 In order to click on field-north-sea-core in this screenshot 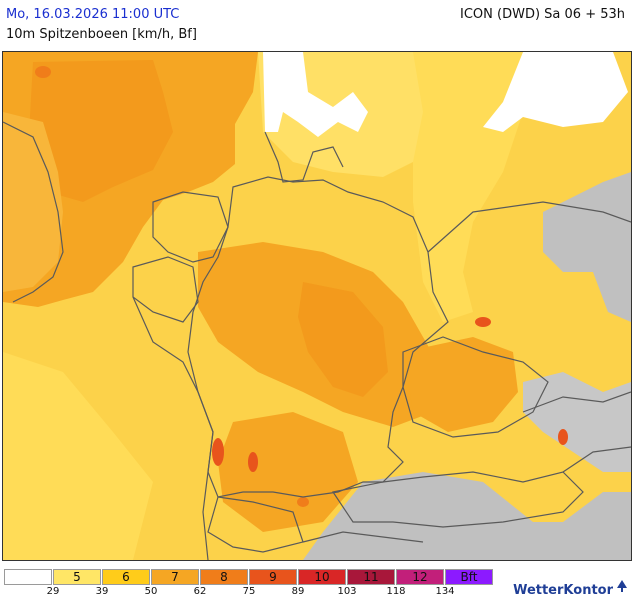, I will do `click(100, 131)`.